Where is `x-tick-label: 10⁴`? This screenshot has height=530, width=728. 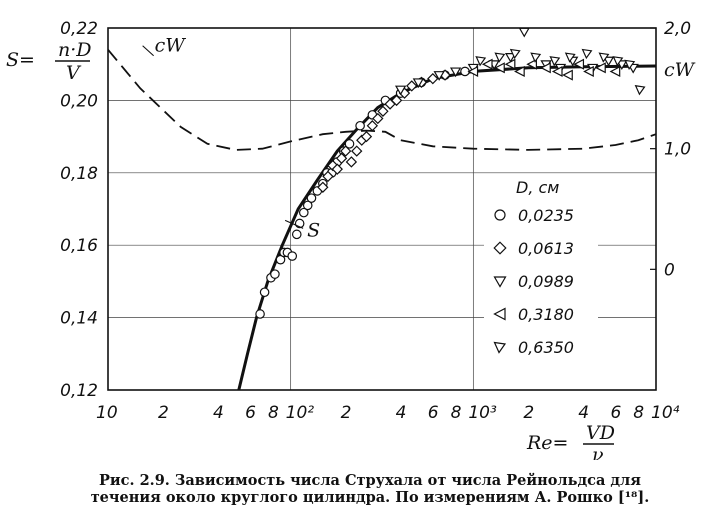 x-tick-label: 10⁴ is located at coordinates (665, 413).